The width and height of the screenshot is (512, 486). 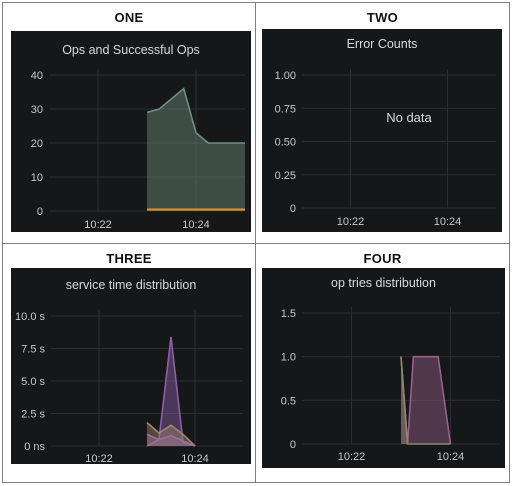 I want to click on chart-title: service time distribution, so click(x=131, y=285).